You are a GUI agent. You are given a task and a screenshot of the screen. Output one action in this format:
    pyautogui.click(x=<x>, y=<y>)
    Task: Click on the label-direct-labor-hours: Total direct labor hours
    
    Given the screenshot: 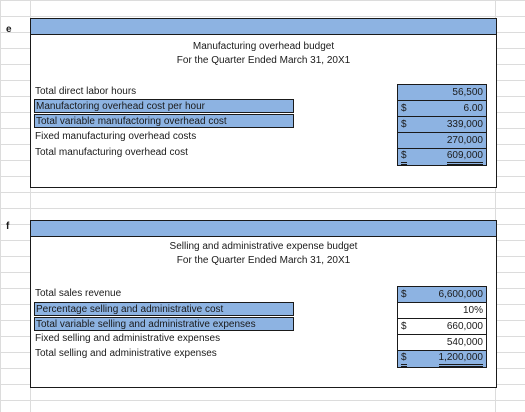 What is the action you would take?
    pyautogui.click(x=86, y=91)
    